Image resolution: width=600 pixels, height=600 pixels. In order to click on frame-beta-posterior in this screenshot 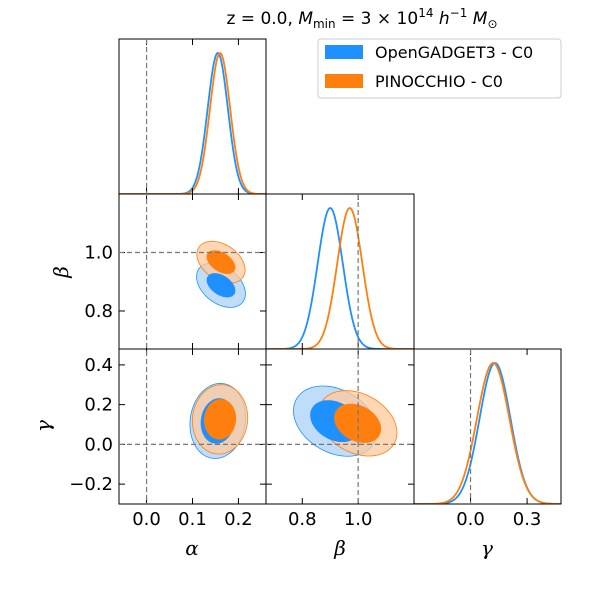, I will do `click(340, 271)`.